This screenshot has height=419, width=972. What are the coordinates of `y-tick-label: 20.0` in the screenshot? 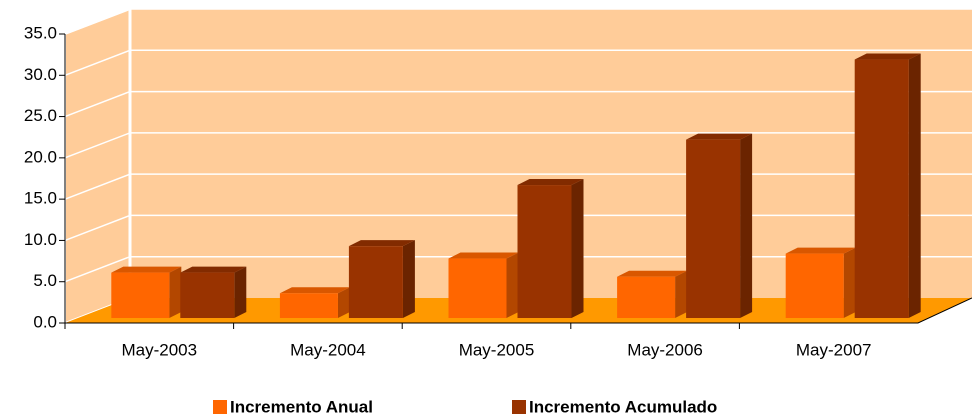 It's located at (40, 156).